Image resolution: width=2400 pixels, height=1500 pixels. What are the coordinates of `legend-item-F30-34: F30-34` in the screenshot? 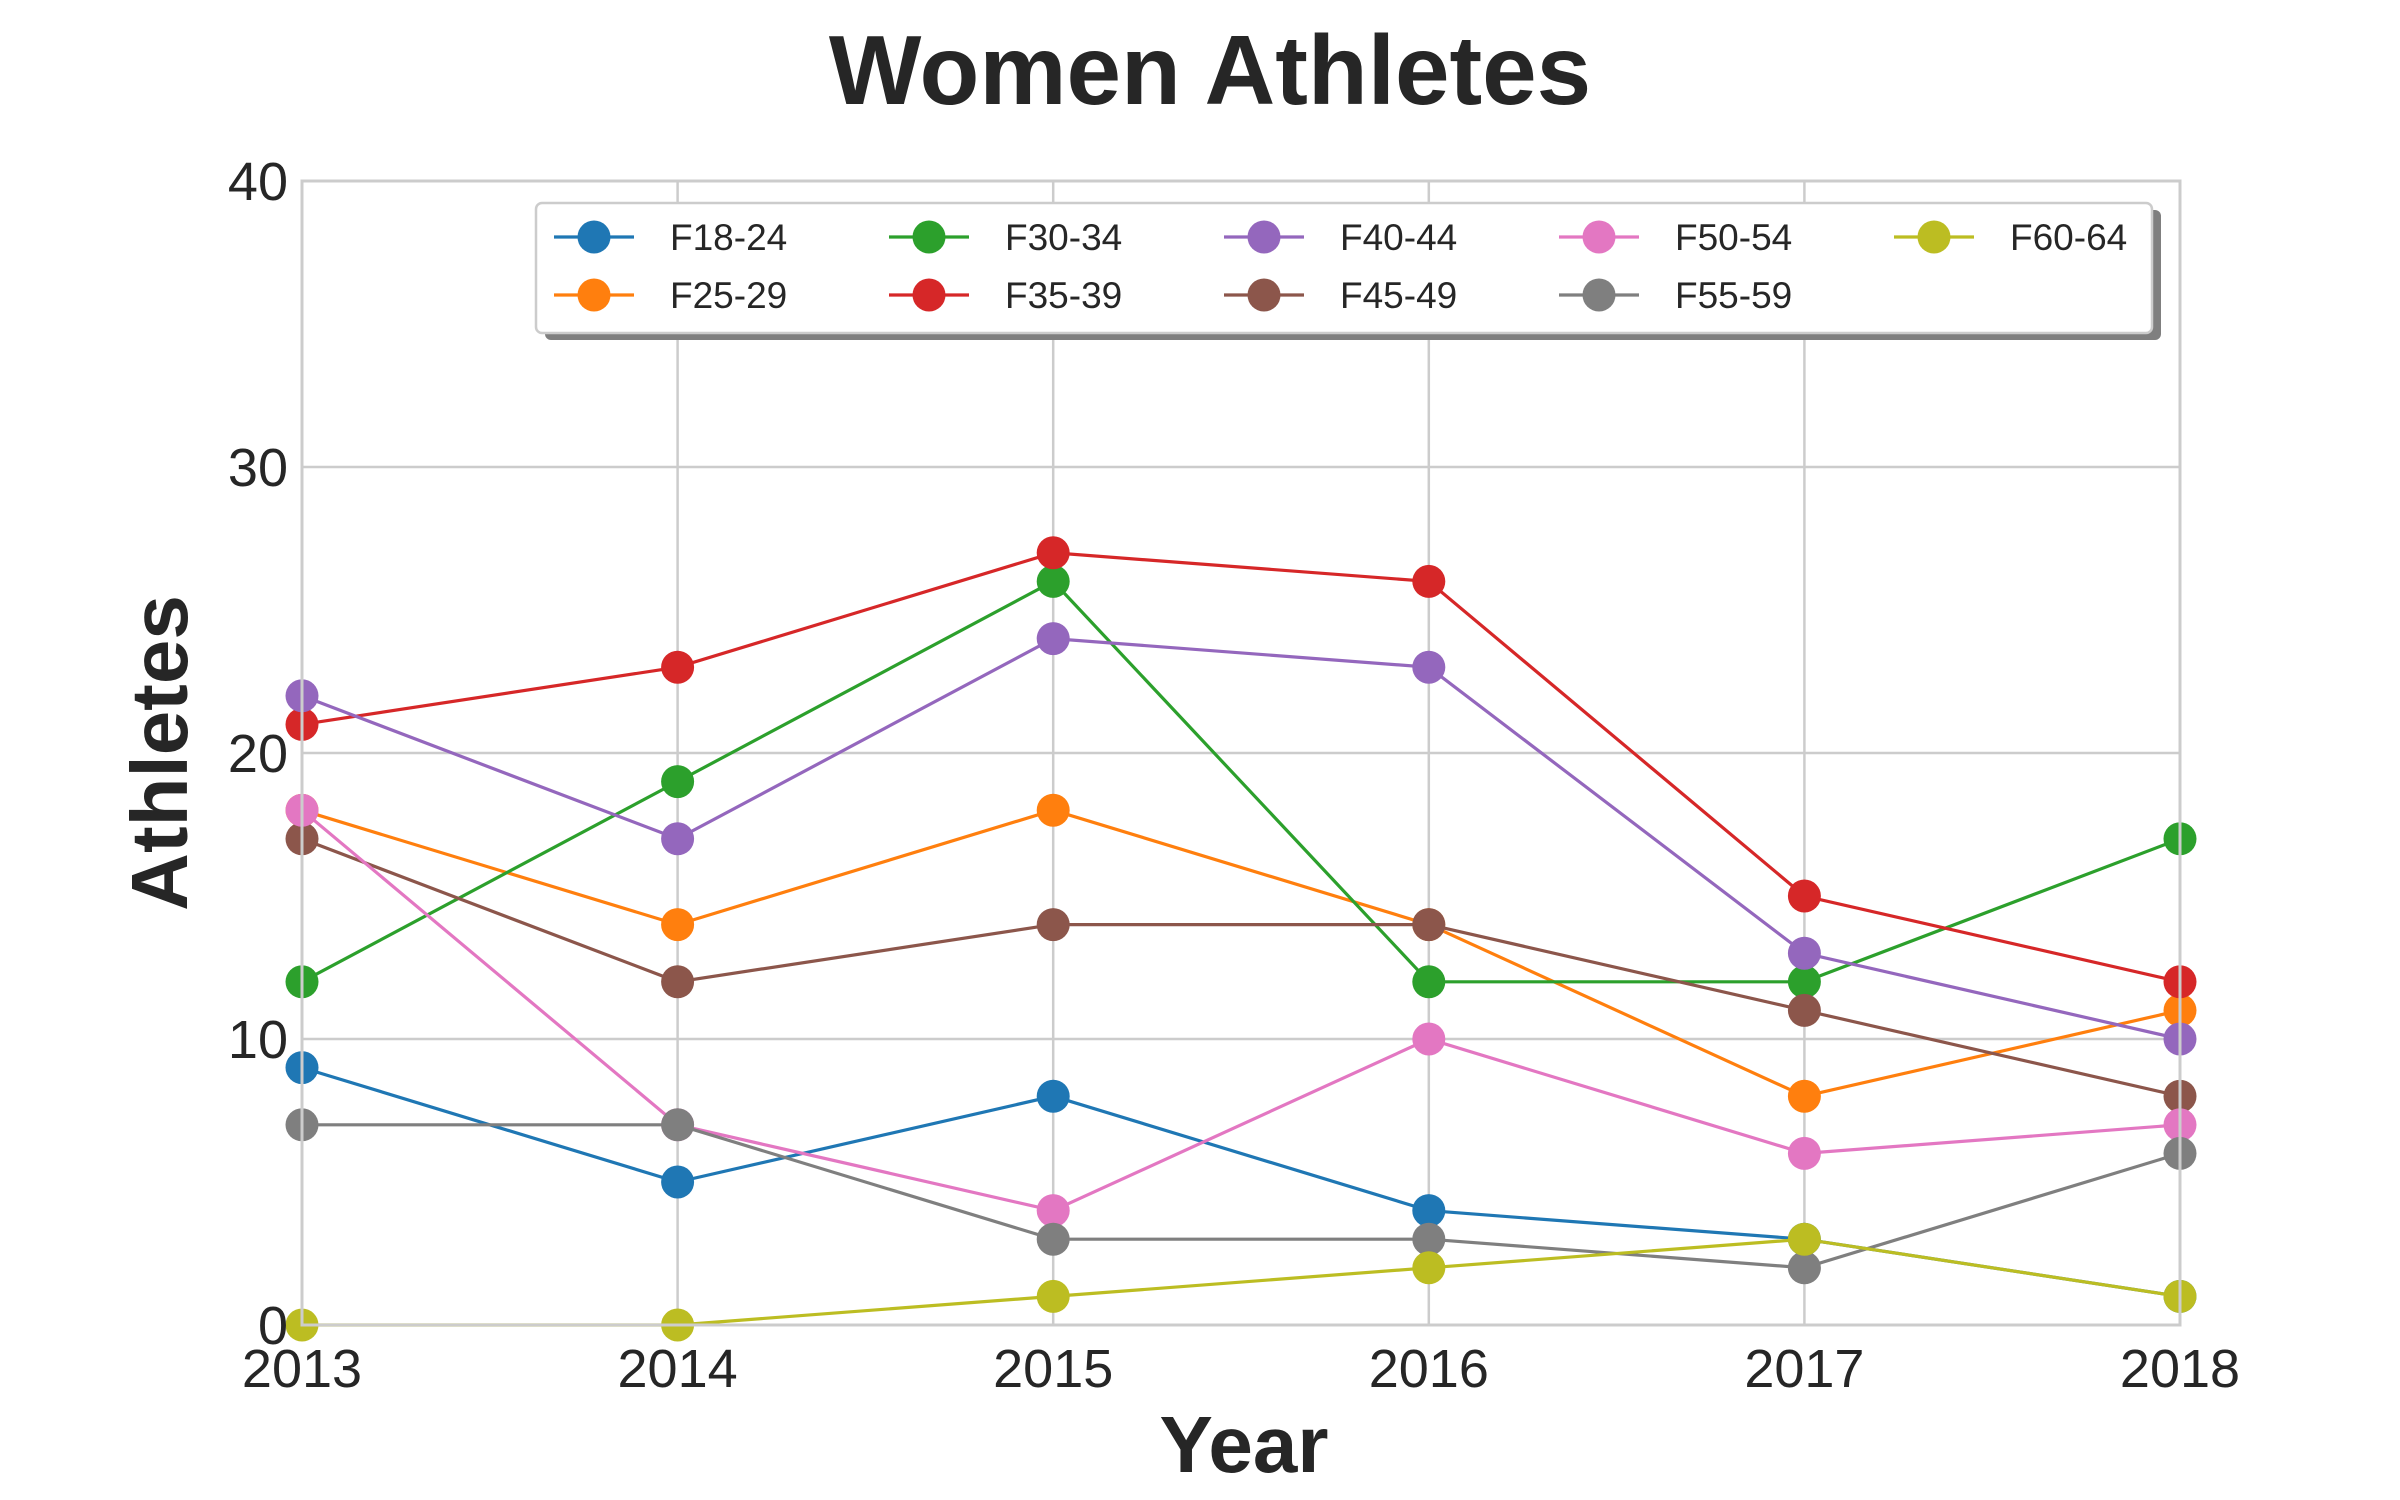 It's located at (1005, 237).